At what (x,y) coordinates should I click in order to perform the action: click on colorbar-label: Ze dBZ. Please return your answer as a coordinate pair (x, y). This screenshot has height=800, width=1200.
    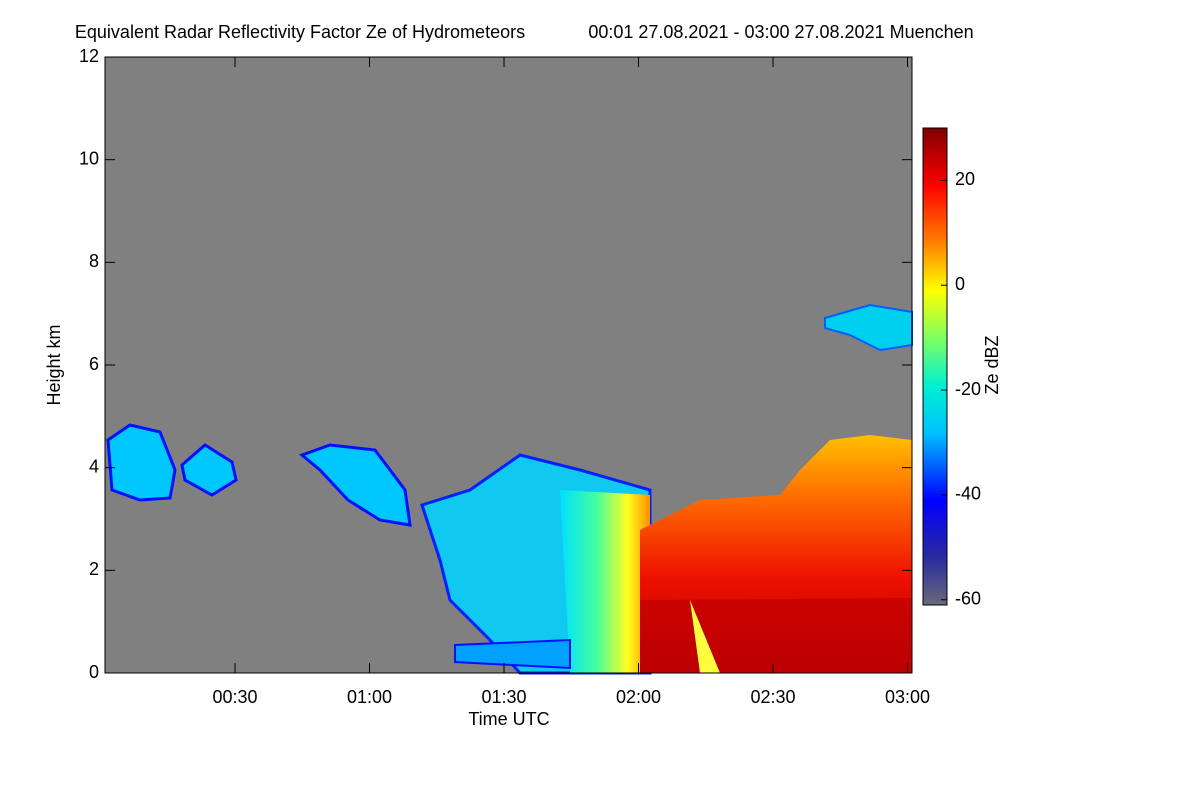
    Looking at the image, I should click on (992, 364).